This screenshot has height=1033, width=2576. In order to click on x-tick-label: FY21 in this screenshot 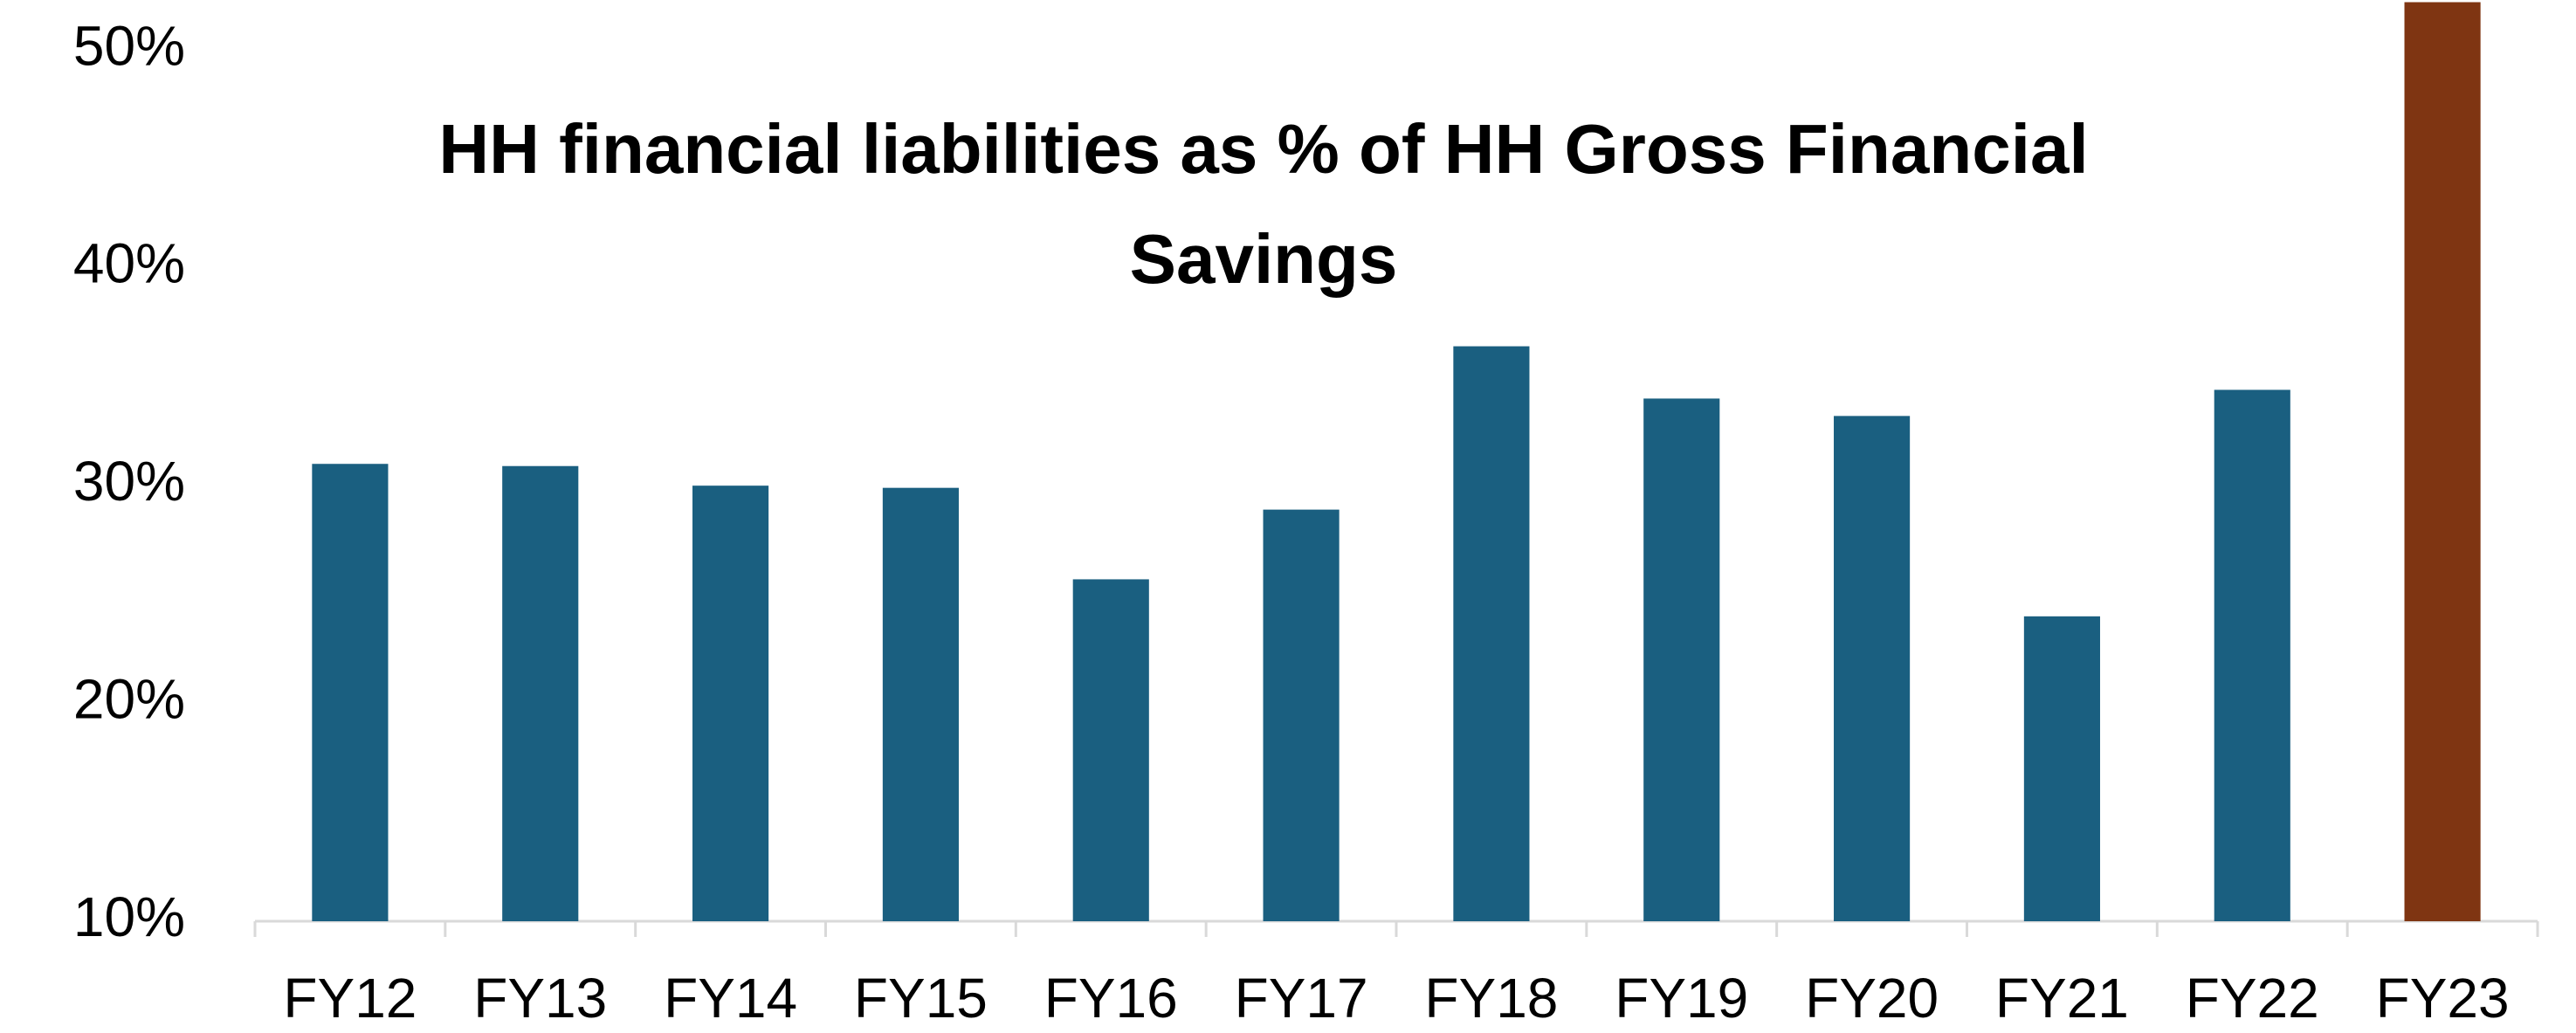, I will do `click(2062, 998)`.